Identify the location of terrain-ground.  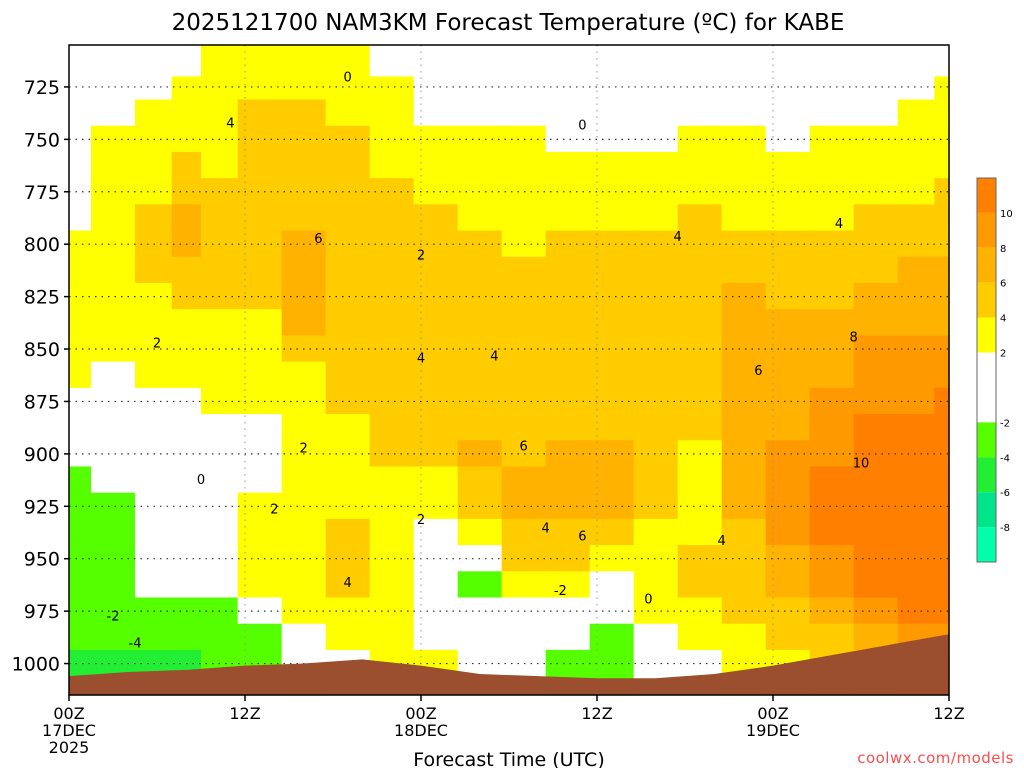
(509, 664).